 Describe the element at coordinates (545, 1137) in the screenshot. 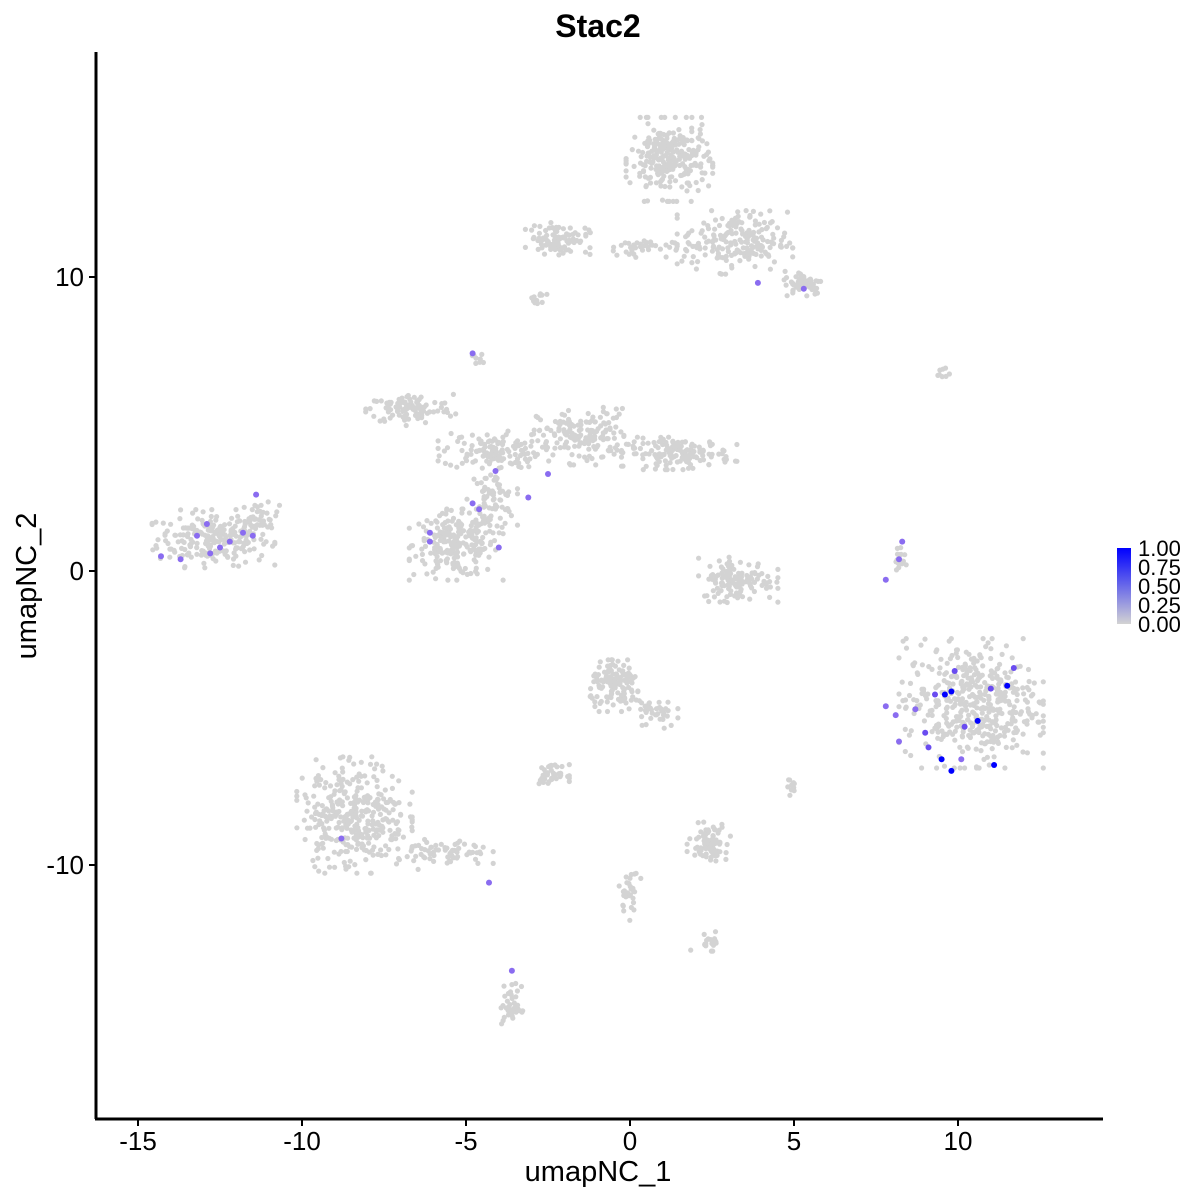

I see `x-axis-ticks: -15 -10 -5 0 5 10` at that location.